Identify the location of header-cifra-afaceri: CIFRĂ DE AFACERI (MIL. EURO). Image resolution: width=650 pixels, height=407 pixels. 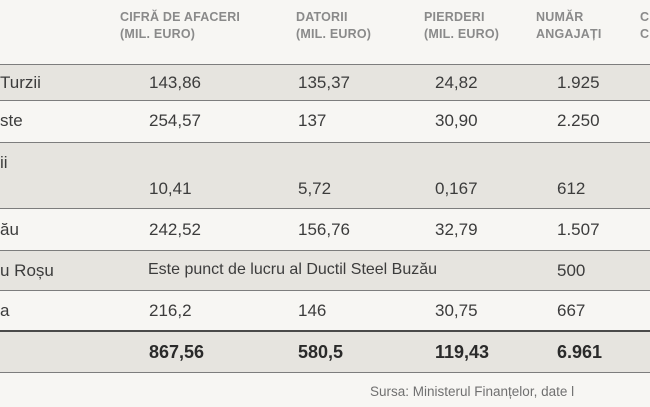
(180, 25).